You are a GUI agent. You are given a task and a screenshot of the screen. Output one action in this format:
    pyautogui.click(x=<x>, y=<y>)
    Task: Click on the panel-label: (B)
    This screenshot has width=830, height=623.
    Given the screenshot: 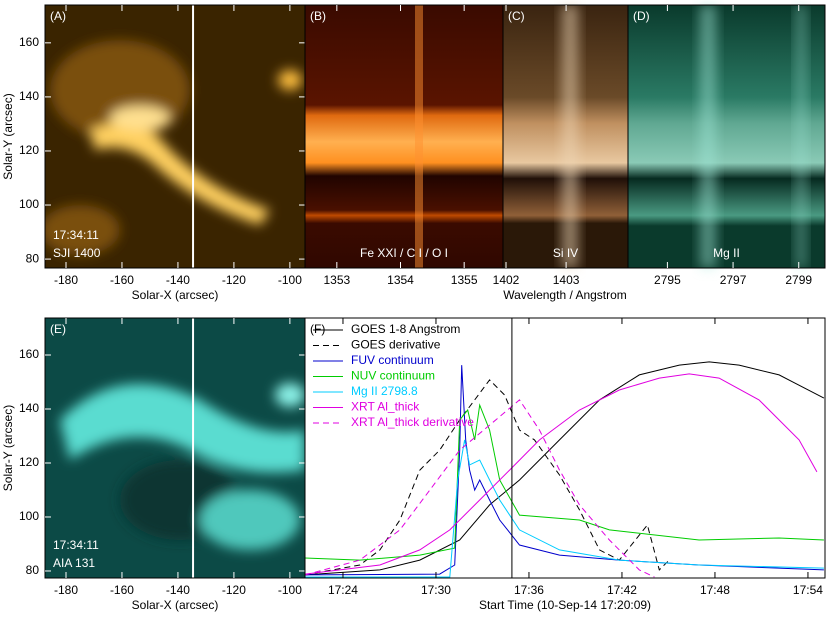 What is the action you would take?
    pyautogui.click(x=318, y=16)
    